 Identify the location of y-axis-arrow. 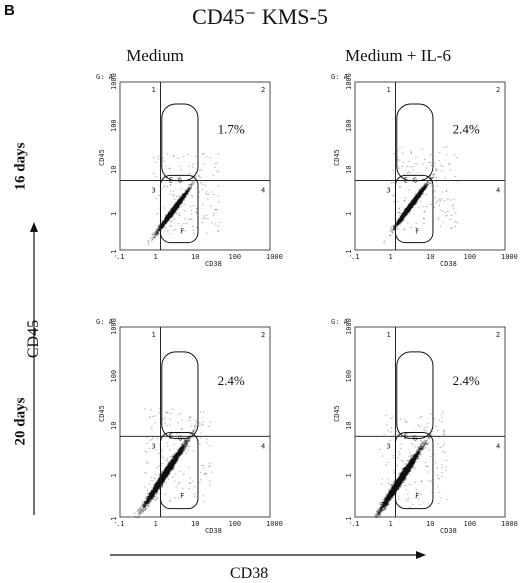
(34, 370).